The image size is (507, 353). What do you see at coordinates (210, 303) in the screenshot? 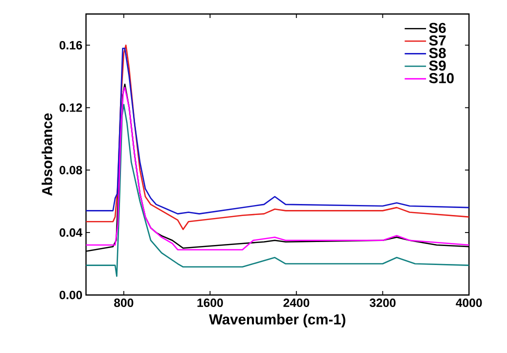
I see `x-tick-label: 1600` at bounding box center [210, 303].